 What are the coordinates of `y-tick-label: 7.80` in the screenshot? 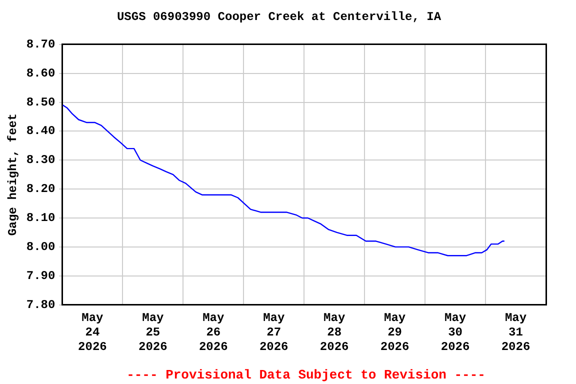 It's located at (41, 305).